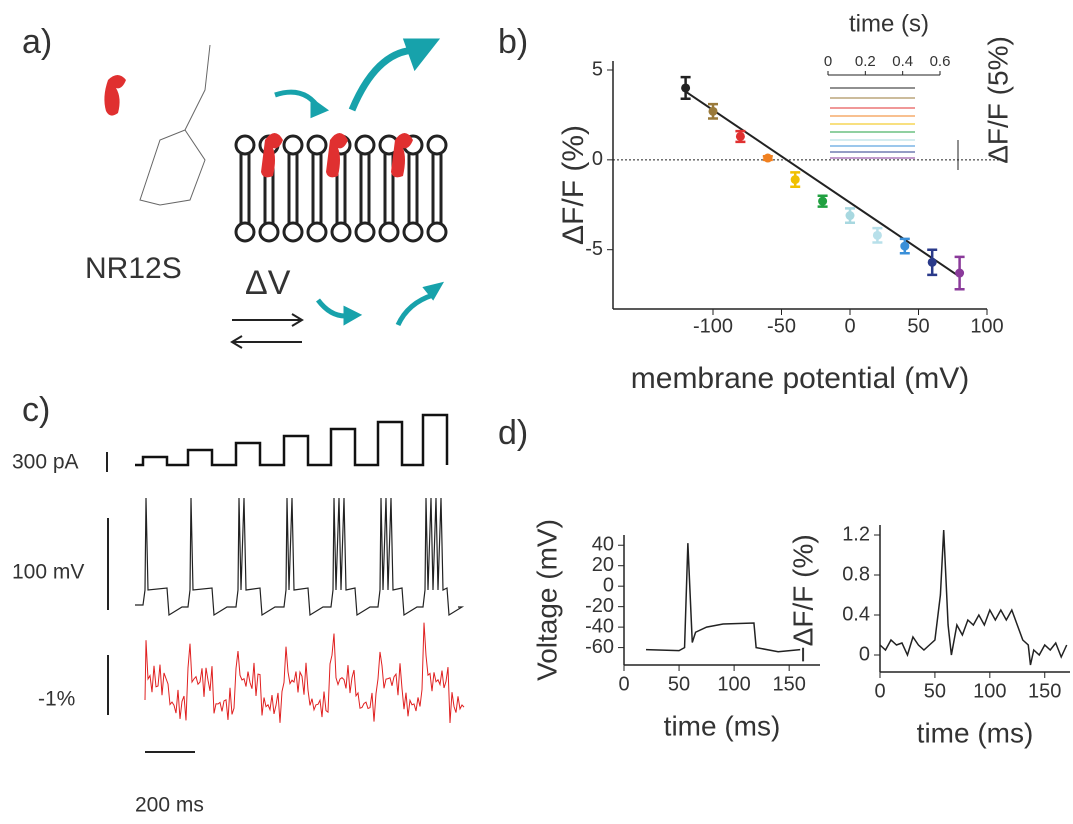  Describe the element at coordinates (781, 326) in the screenshot. I see `x-tick-label: -50` at that location.